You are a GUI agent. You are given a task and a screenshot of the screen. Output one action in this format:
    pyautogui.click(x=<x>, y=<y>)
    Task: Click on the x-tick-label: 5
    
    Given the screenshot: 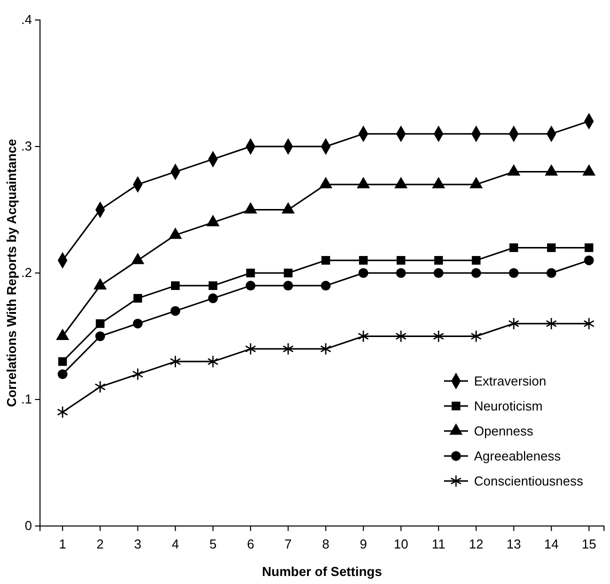 What is the action you would take?
    pyautogui.click(x=213, y=544)
    